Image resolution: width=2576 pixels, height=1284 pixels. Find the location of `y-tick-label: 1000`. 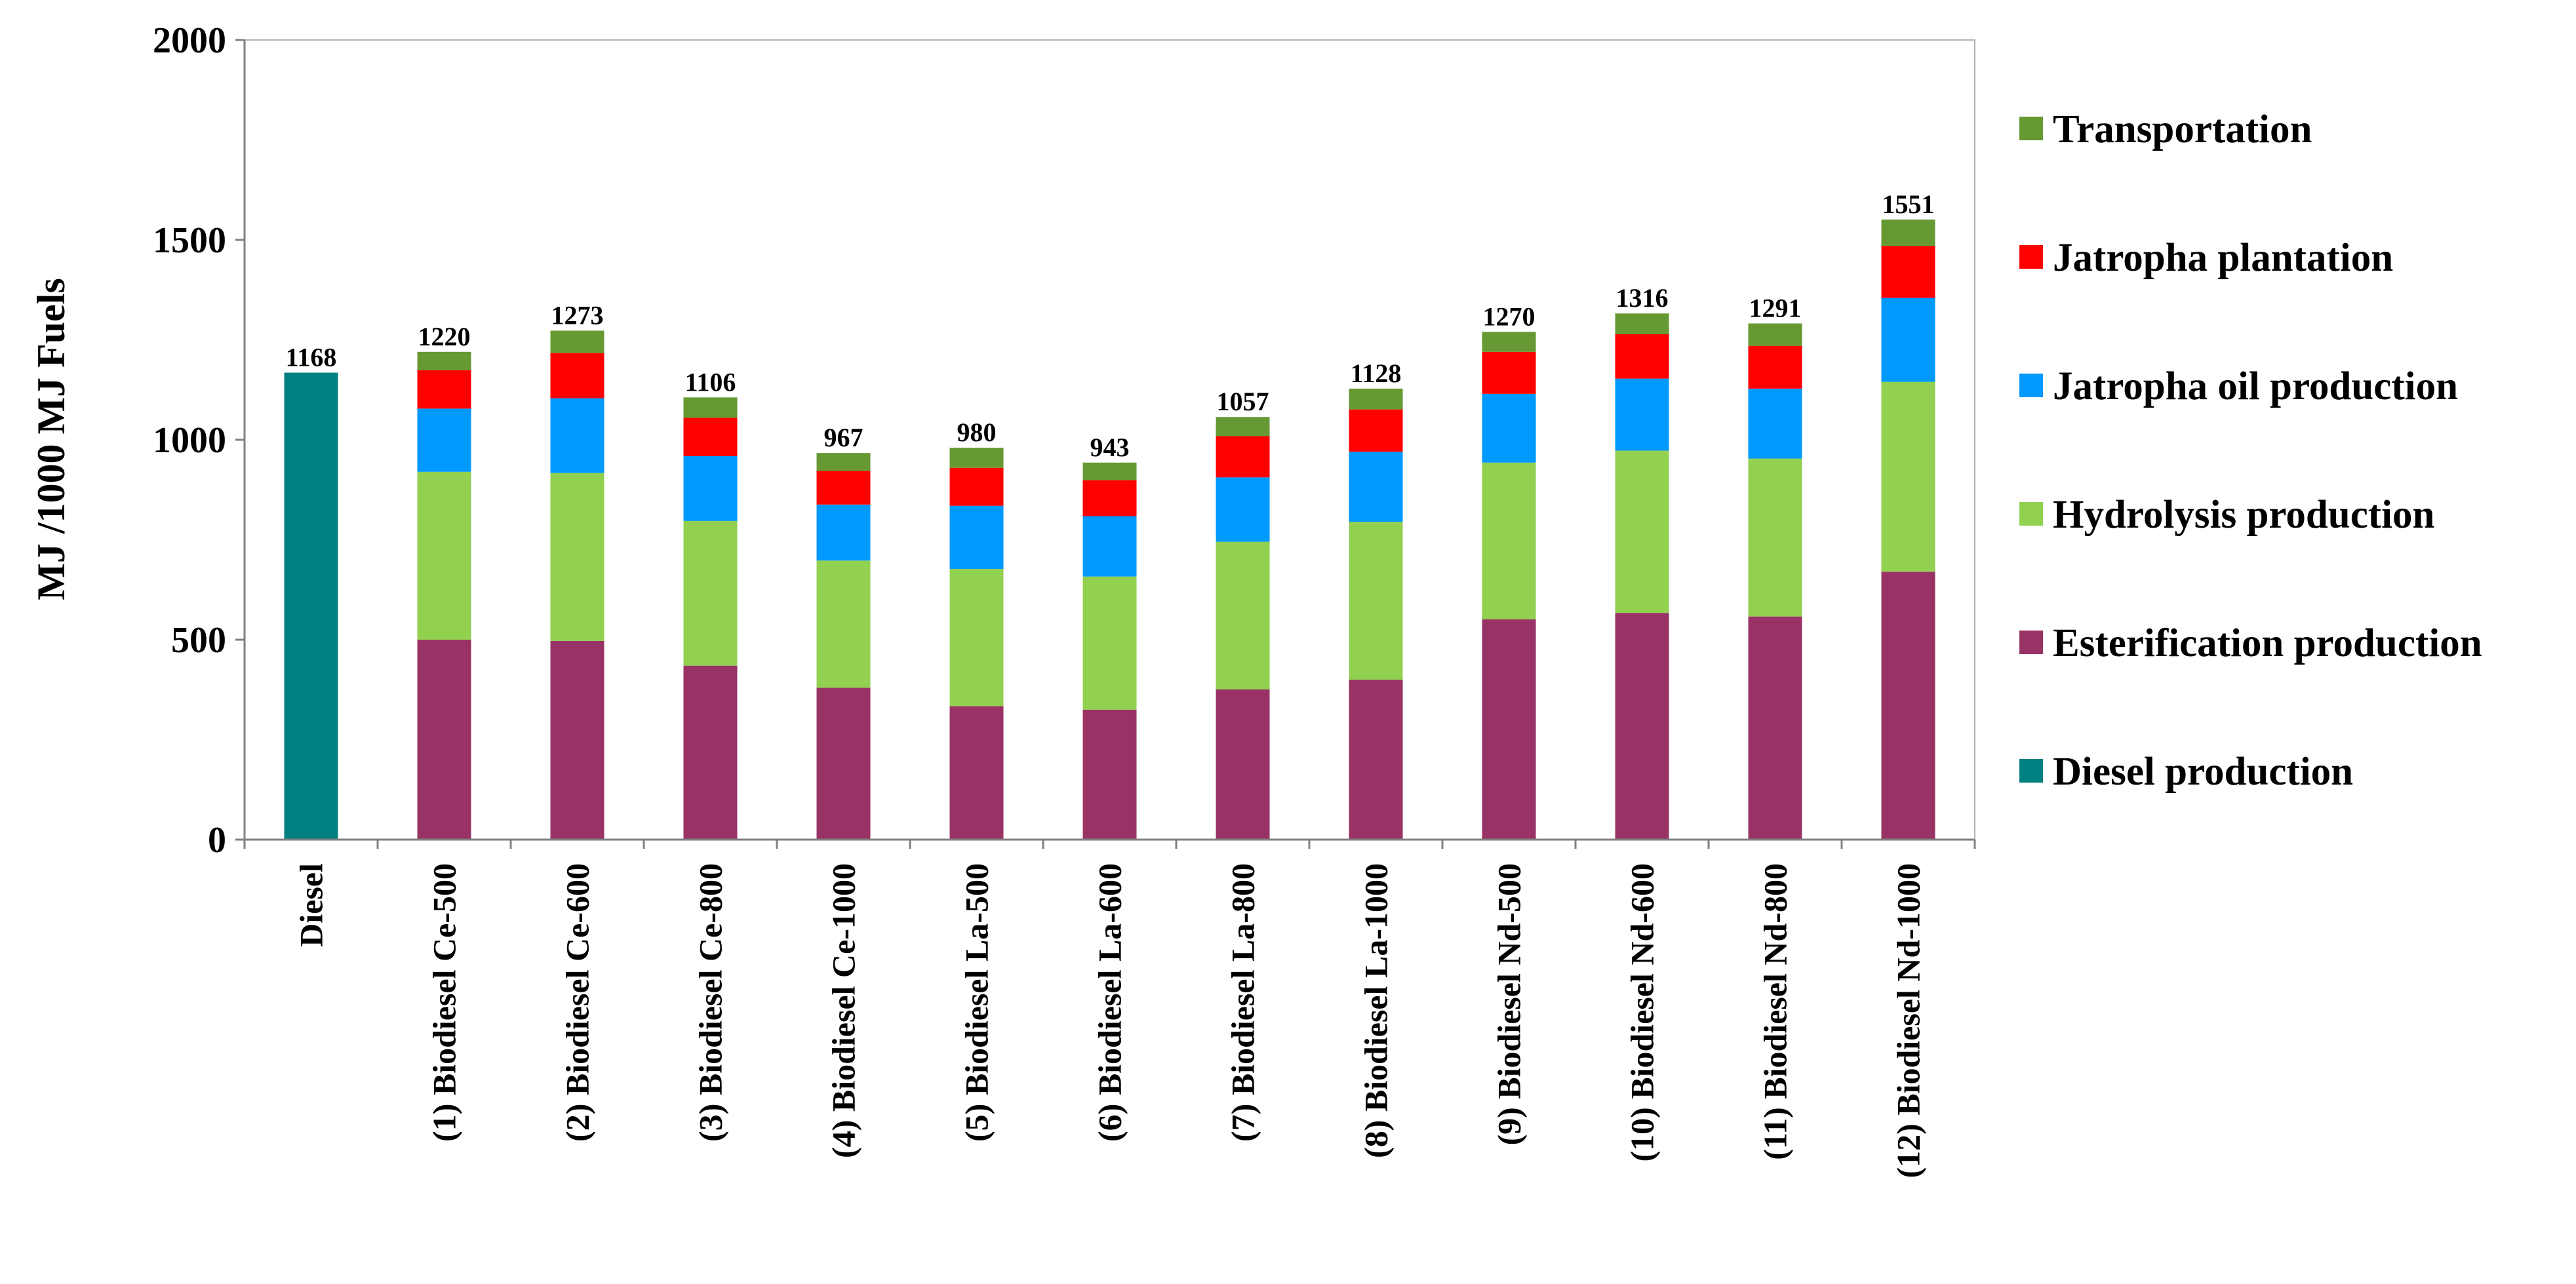

y-tick-label: 1000 is located at coordinates (189, 440).